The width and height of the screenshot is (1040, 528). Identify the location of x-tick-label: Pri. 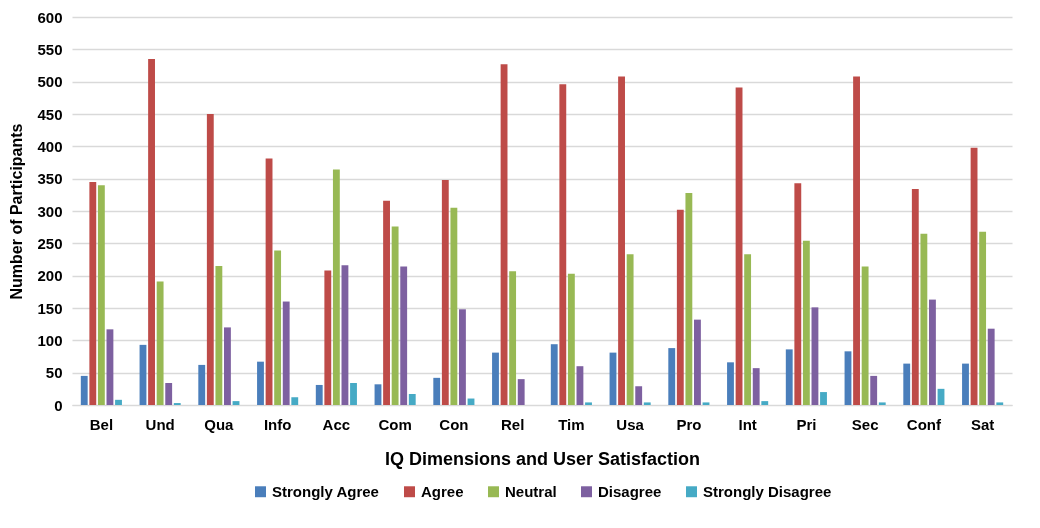
(806, 424).